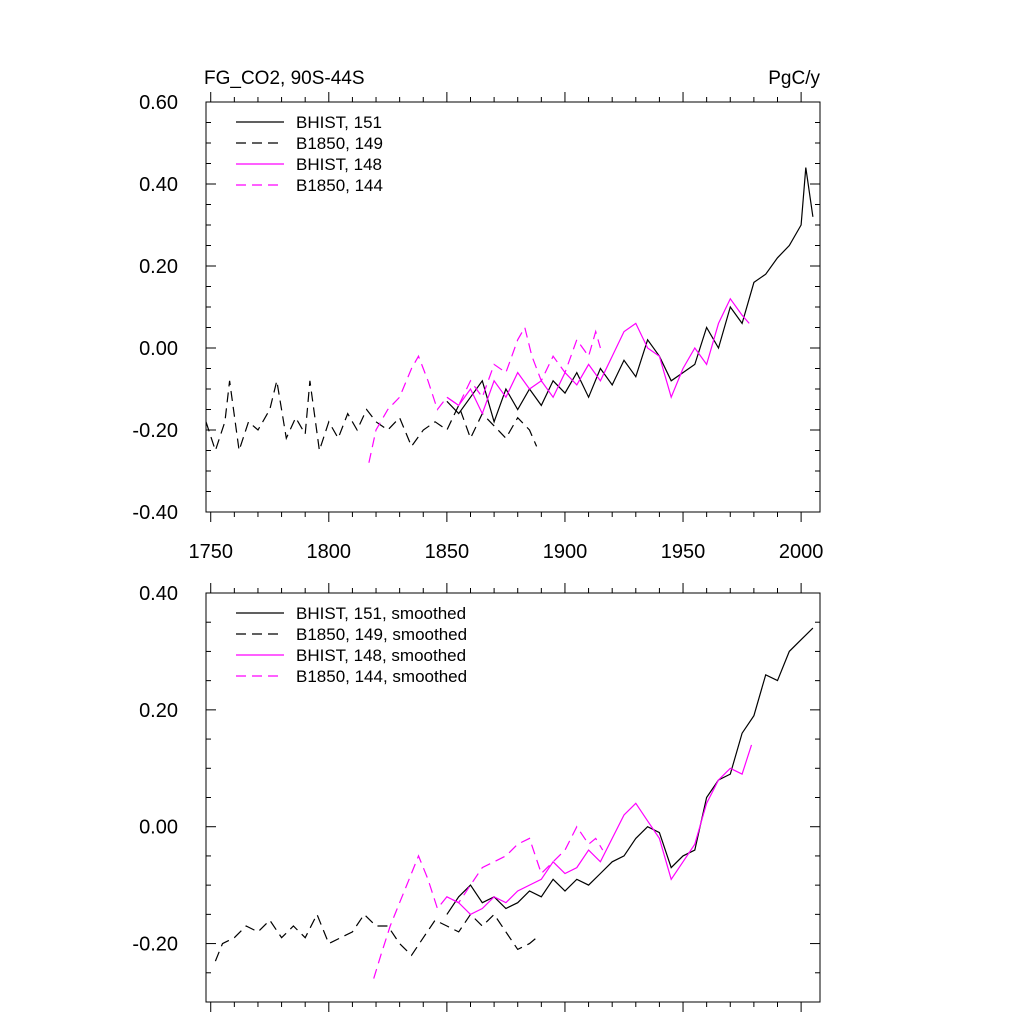 This screenshot has width=1024, height=1024. What do you see at coordinates (210, 552) in the screenshot?
I see `x-tick-label: 1750` at bounding box center [210, 552].